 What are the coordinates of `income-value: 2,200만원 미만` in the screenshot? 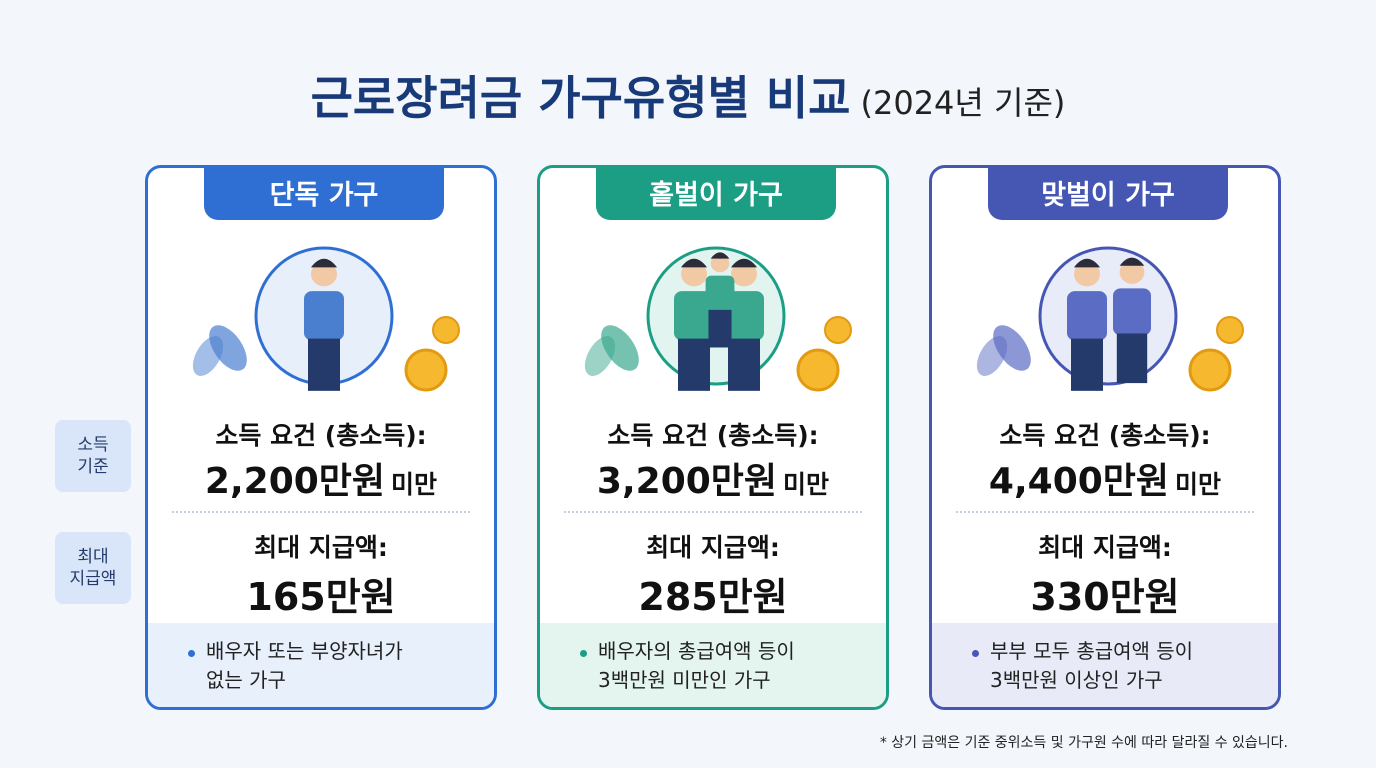 It's located at (321, 478).